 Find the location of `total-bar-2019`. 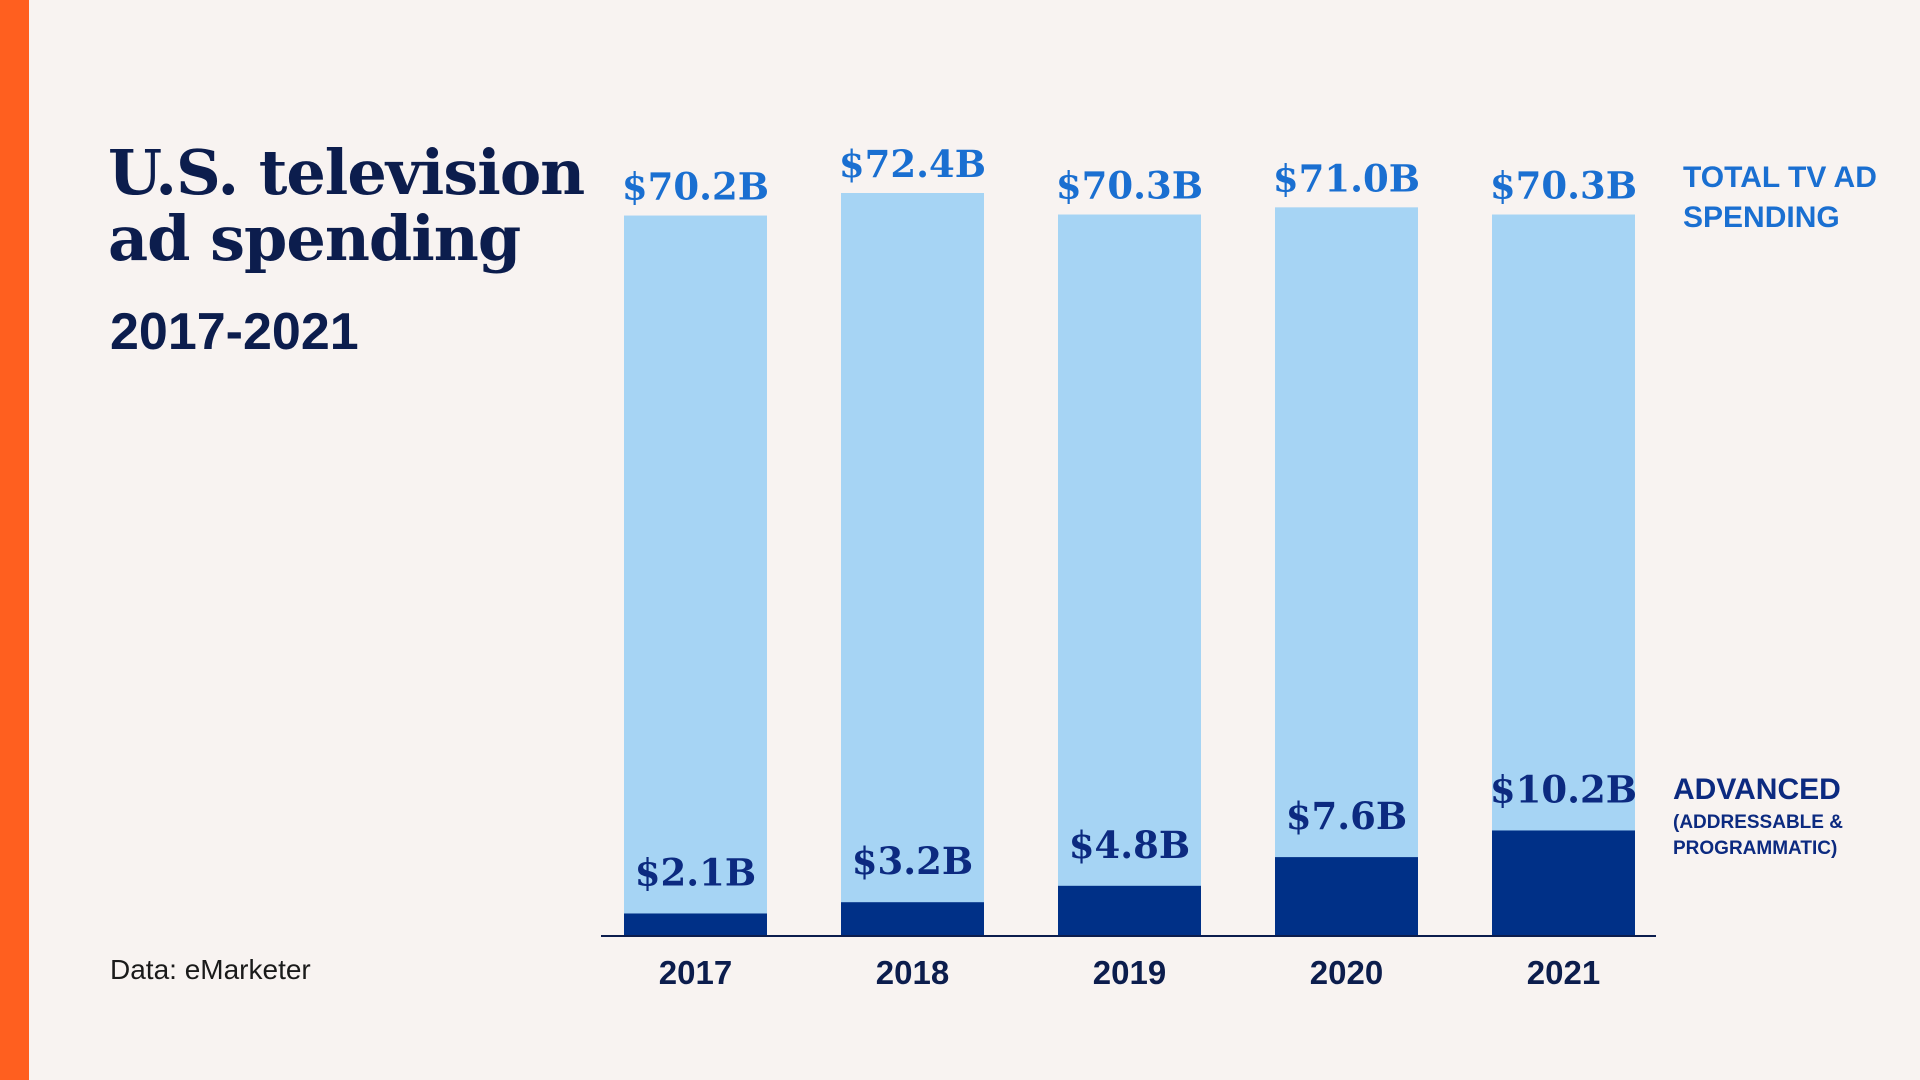

total-bar-2019 is located at coordinates (1129, 574).